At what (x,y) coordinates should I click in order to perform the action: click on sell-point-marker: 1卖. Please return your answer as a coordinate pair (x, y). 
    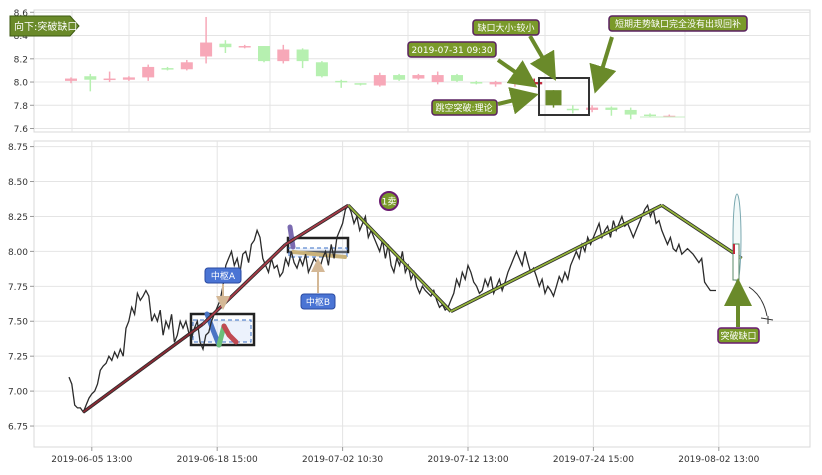
    Looking at the image, I should click on (389, 201).